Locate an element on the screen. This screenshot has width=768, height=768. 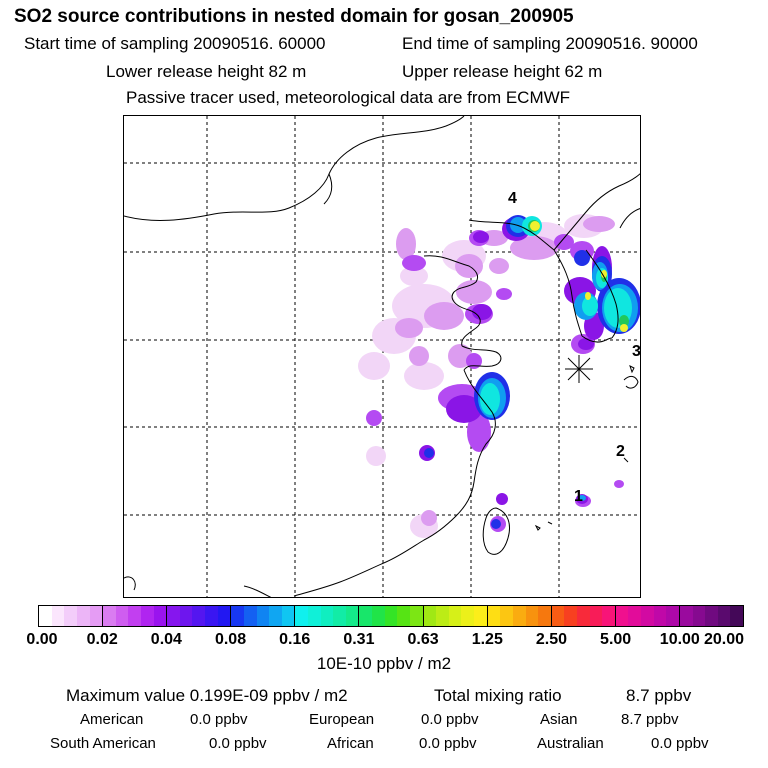
colorbar-tick-label: 0.00 is located at coordinates (42, 639).